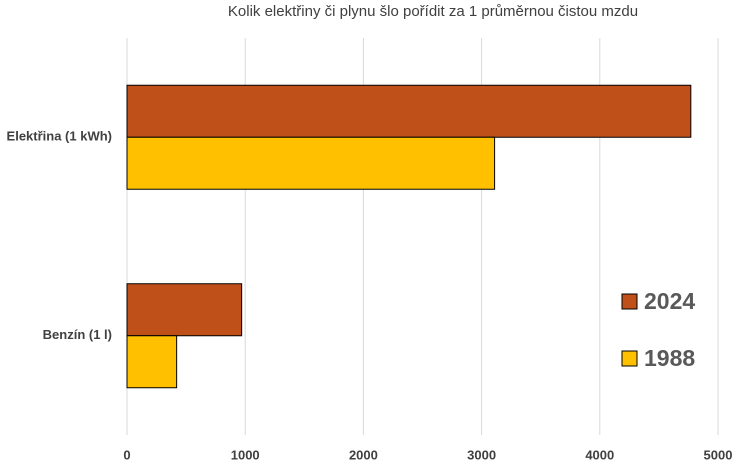  Describe the element at coordinates (126, 454) in the screenshot. I see `x-tick-label: 0` at that location.